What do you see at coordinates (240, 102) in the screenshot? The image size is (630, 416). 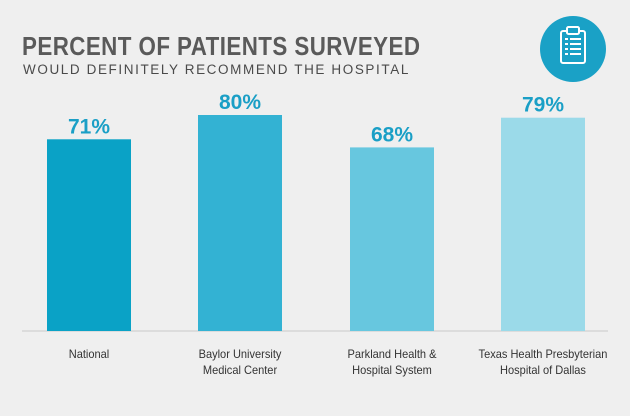 I see `data-label-2: 80%` at bounding box center [240, 102].